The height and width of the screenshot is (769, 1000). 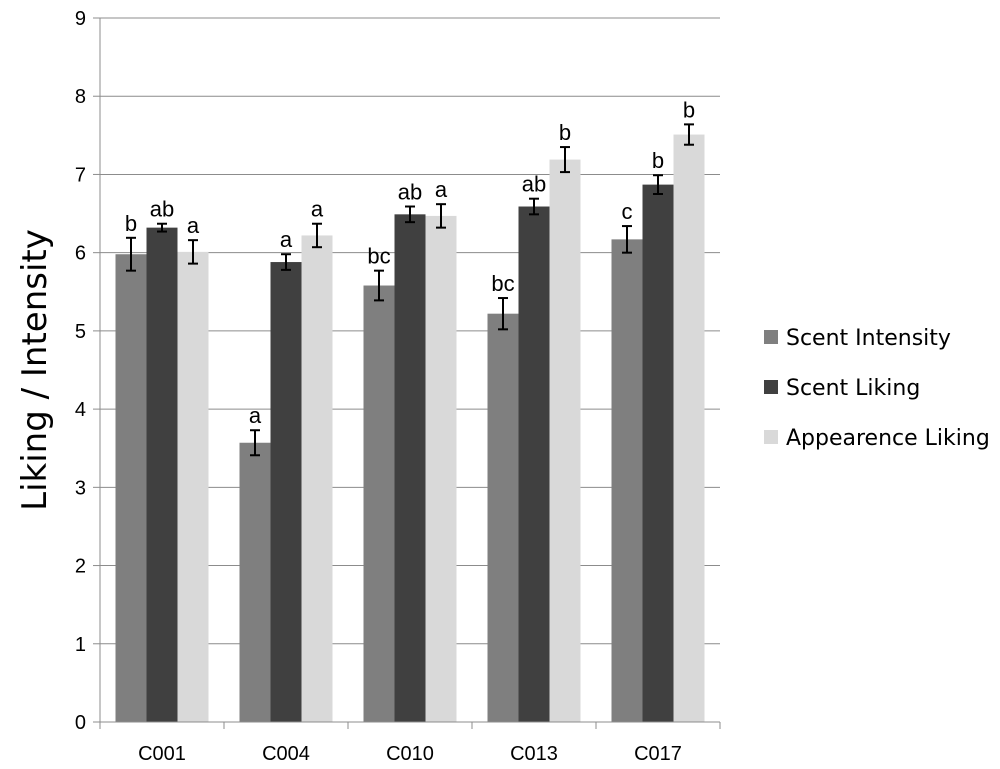 I want to click on y-axis-label: Liking / Intensity, so click(x=35, y=370).